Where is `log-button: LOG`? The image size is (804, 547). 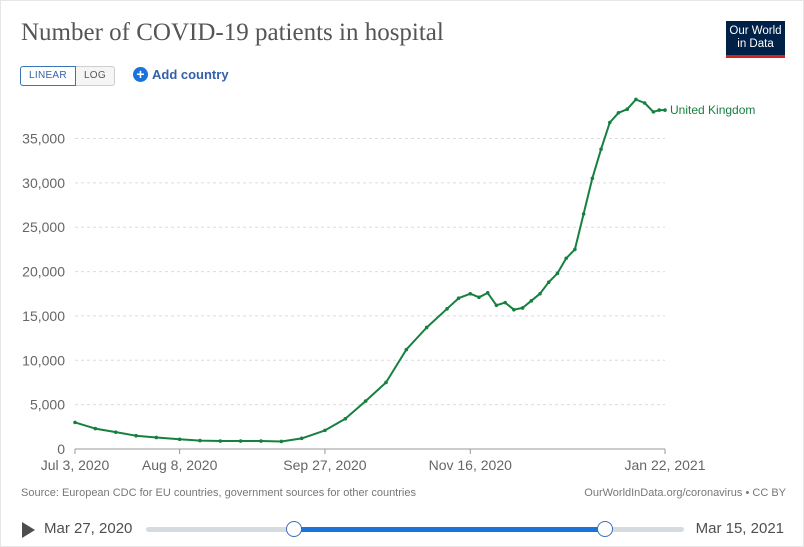 log-button: LOG is located at coordinates (95, 76).